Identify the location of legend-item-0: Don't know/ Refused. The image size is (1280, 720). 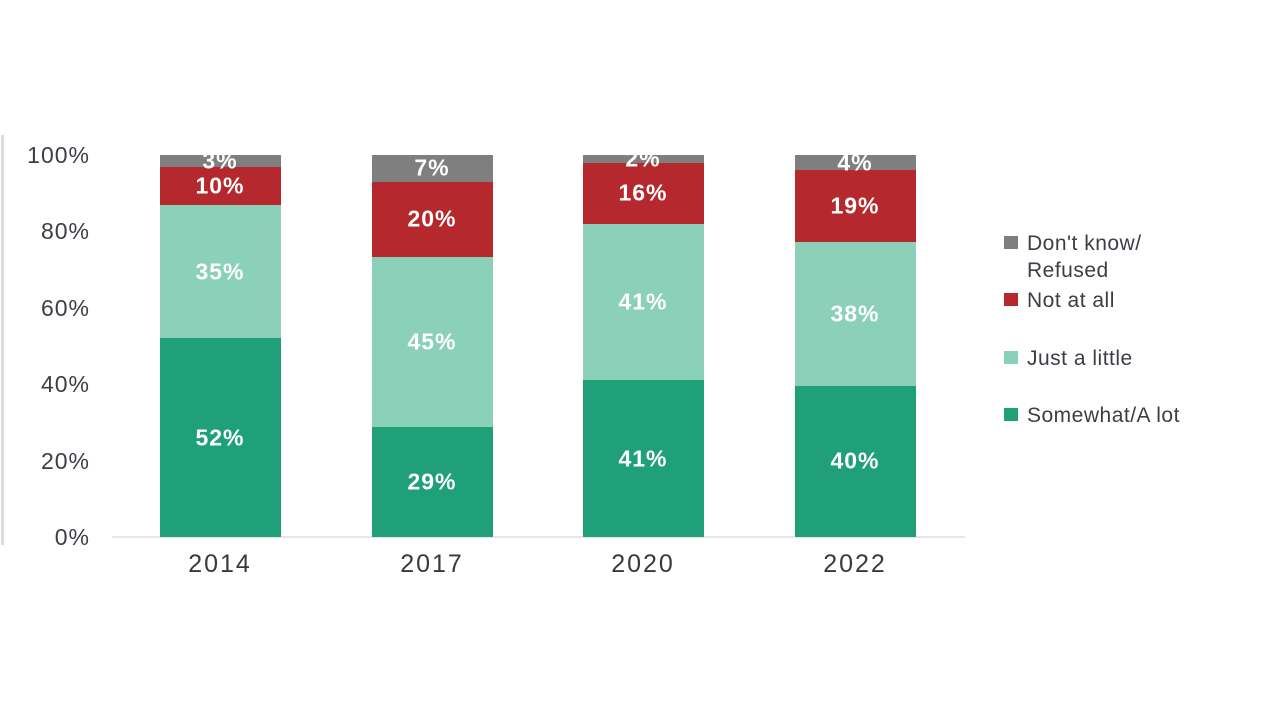
(1073, 257).